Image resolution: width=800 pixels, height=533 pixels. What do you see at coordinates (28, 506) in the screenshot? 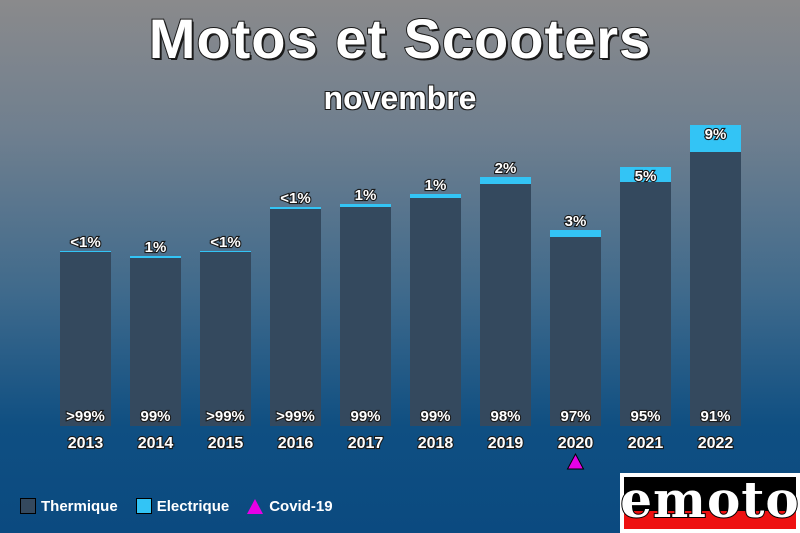
I see `legend-swatch-thermique` at bounding box center [28, 506].